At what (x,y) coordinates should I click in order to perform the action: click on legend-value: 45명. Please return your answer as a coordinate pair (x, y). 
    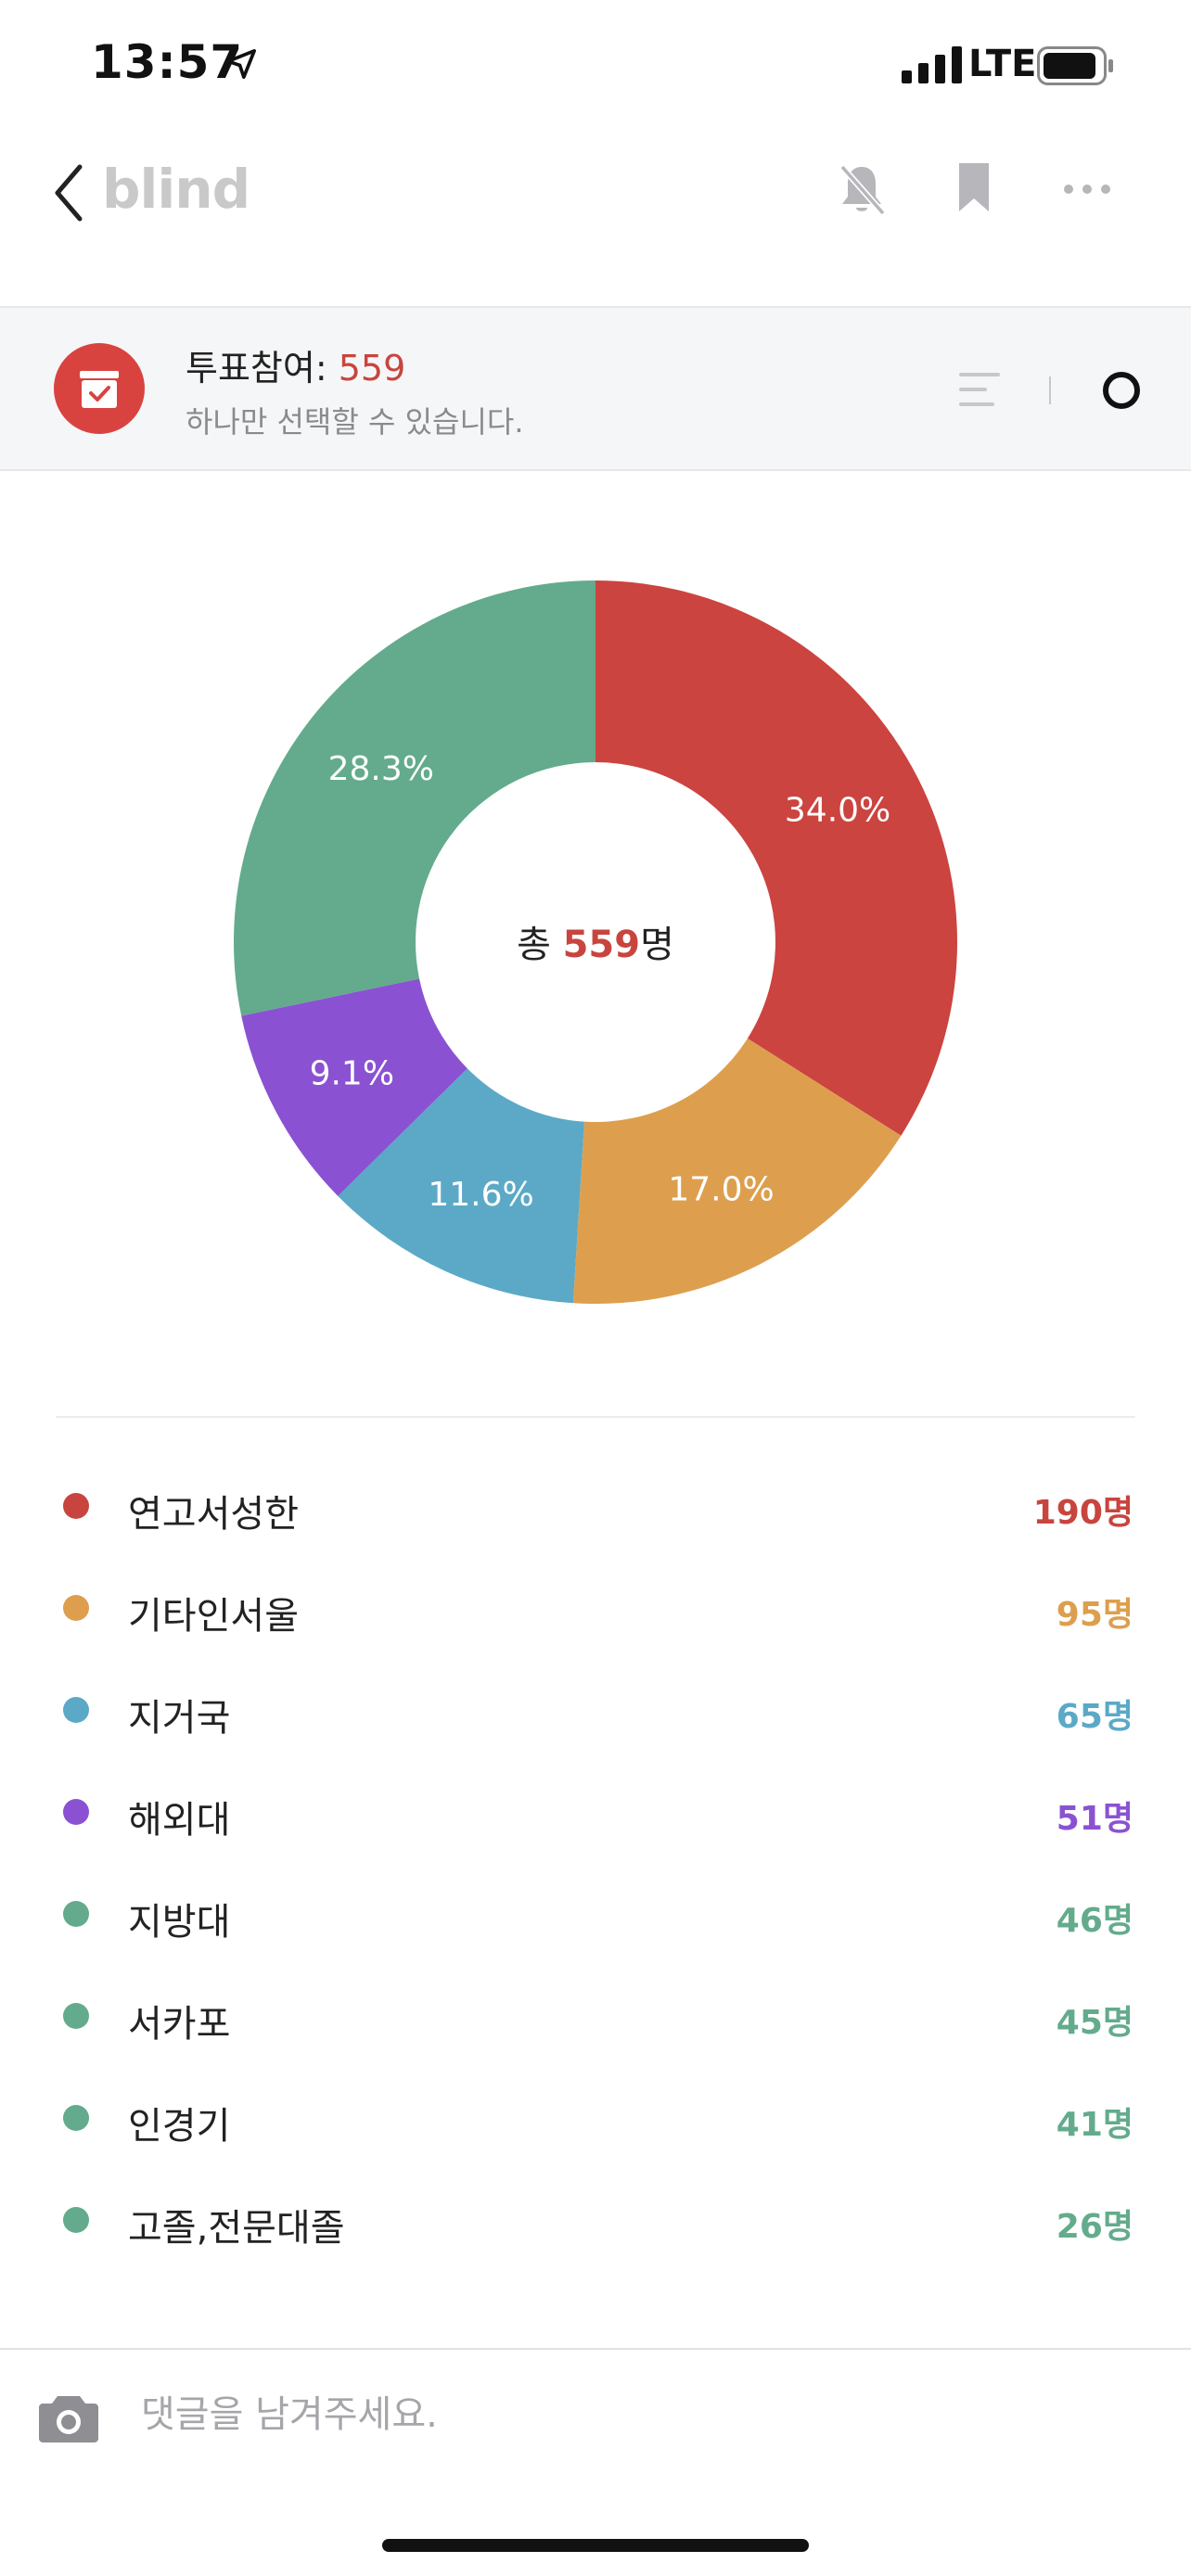
    Looking at the image, I should click on (1095, 2023).